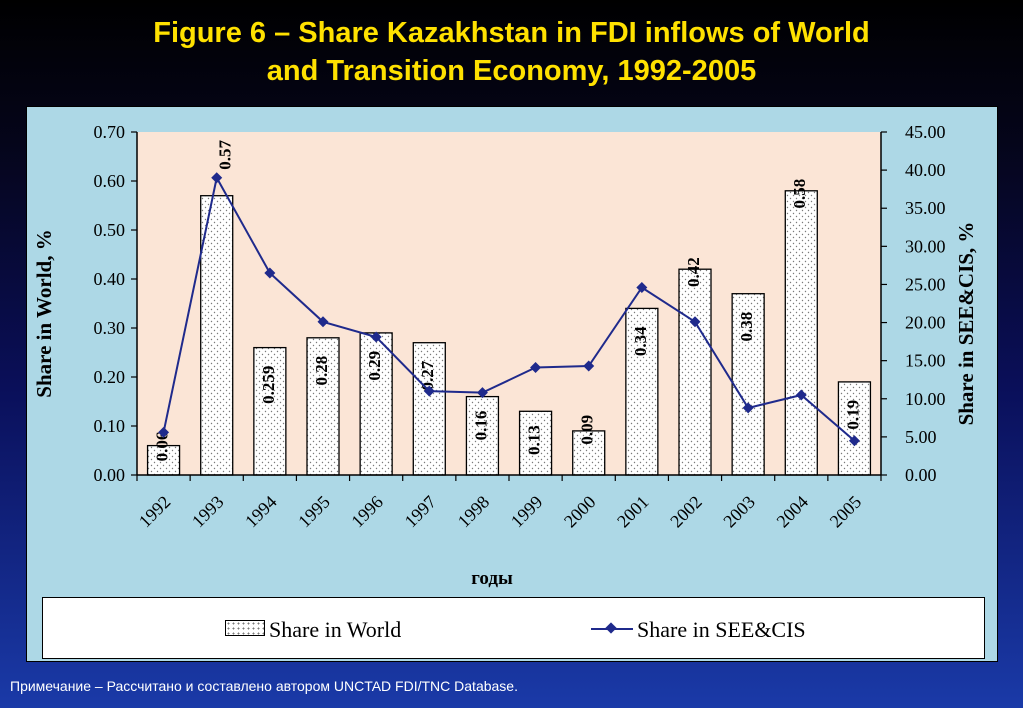 The height and width of the screenshot is (708, 1023). Describe the element at coordinates (580, 512) in the screenshot. I see `x-tick-label: 2000` at that location.